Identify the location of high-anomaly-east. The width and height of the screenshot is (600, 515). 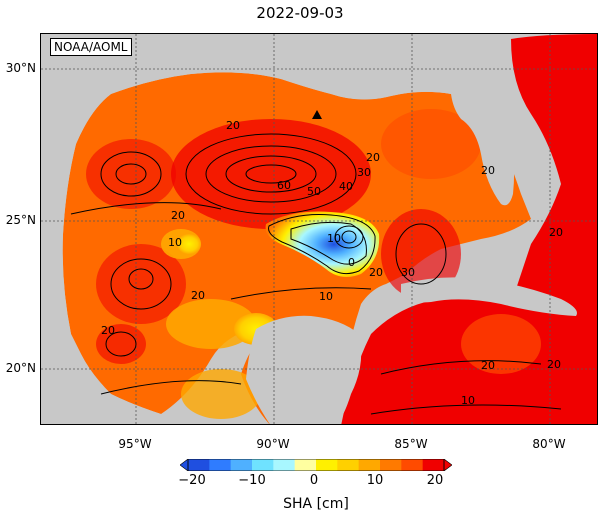
(421, 254).